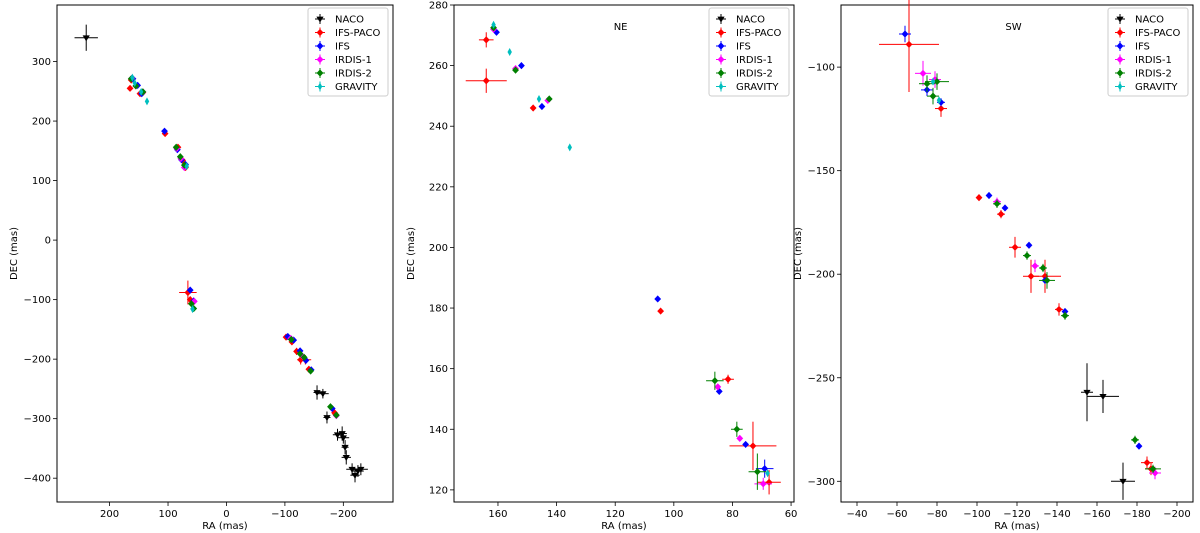 This screenshot has height=533, width=1200. What do you see at coordinates (438, 187) in the screenshot?
I see `y-tick-label: 220` at bounding box center [438, 187].